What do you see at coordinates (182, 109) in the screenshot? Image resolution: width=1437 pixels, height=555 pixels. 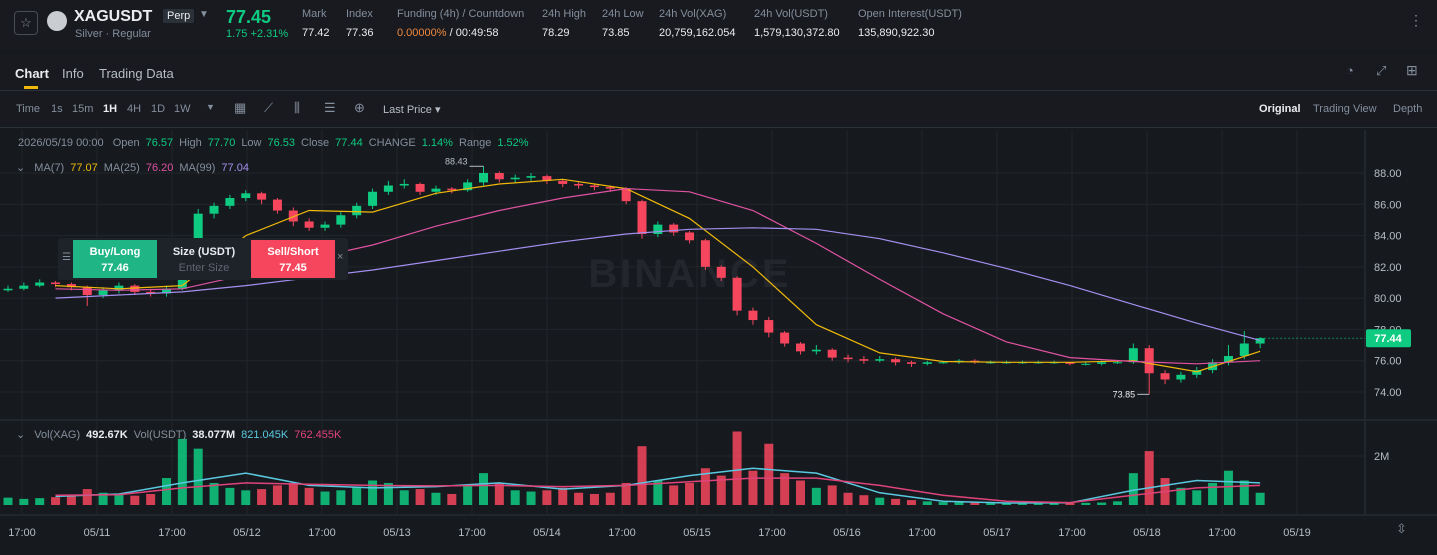 I see `interval: 1W` at bounding box center [182, 109].